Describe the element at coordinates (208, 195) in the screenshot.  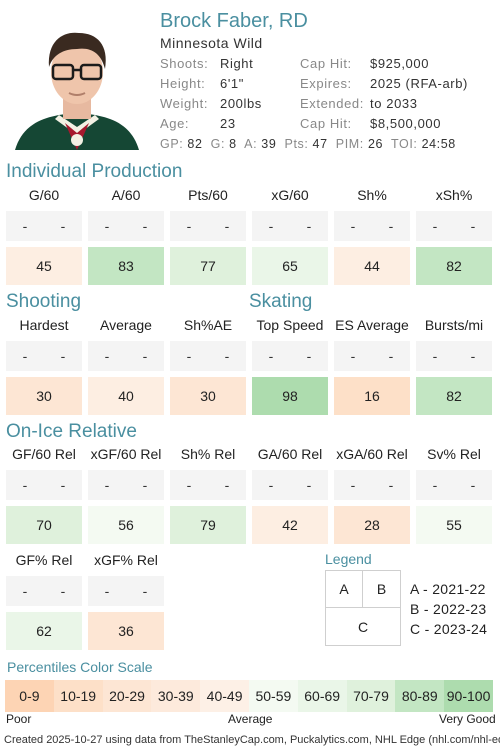
I see `metric-label: Pts/60` at that location.